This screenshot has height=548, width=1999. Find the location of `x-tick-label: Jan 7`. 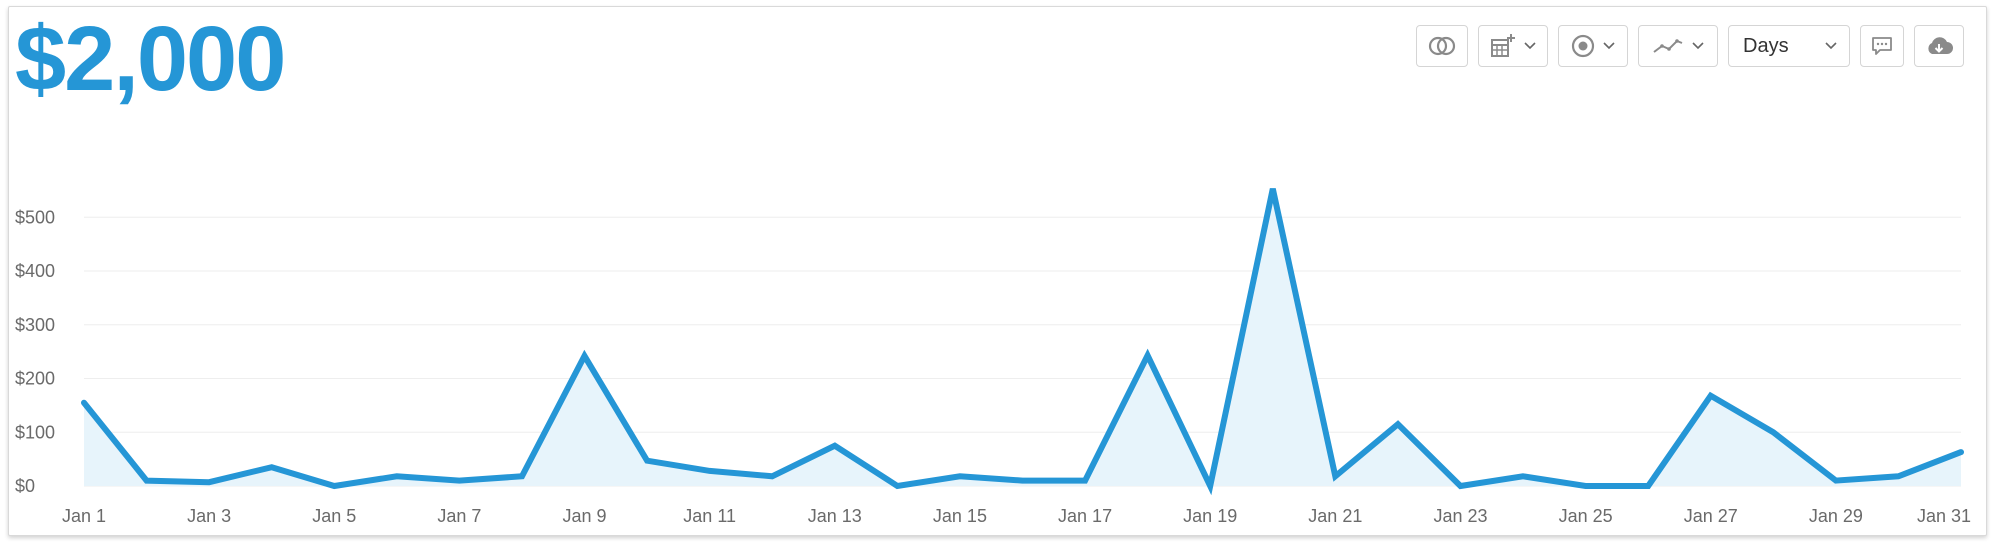

x-tick-label: Jan 7 is located at coordinates (459, 516).